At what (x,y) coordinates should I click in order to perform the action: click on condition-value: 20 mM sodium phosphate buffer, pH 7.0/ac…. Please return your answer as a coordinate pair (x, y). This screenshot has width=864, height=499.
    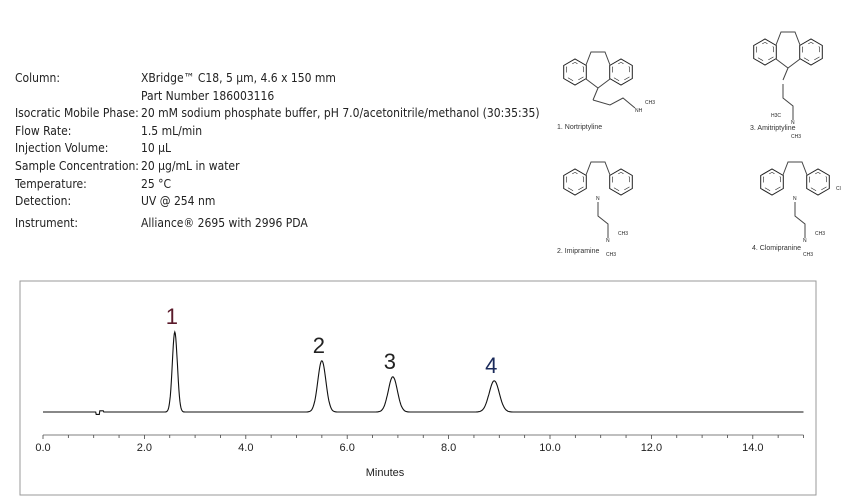
    Looking at the image, I should click on (340, 113).